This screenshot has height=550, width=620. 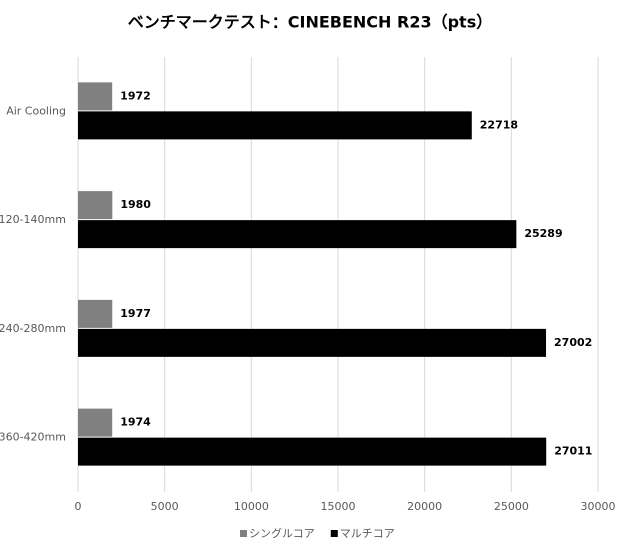 I want to click on y-tick-label: 120-140mm, so click(x=33, y=219).